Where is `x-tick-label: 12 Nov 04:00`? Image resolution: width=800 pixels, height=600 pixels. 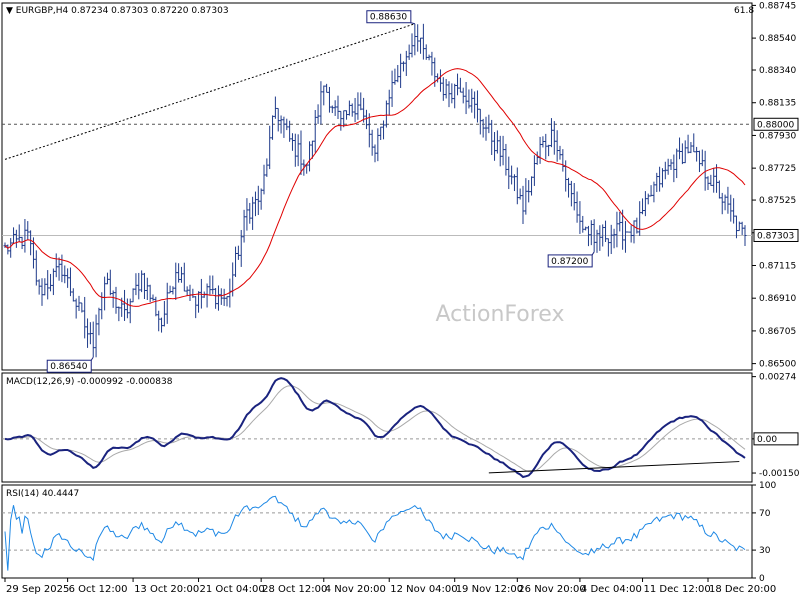
x-tick-label: 12 Nov 04:00 is located at coordinates (423, 589).